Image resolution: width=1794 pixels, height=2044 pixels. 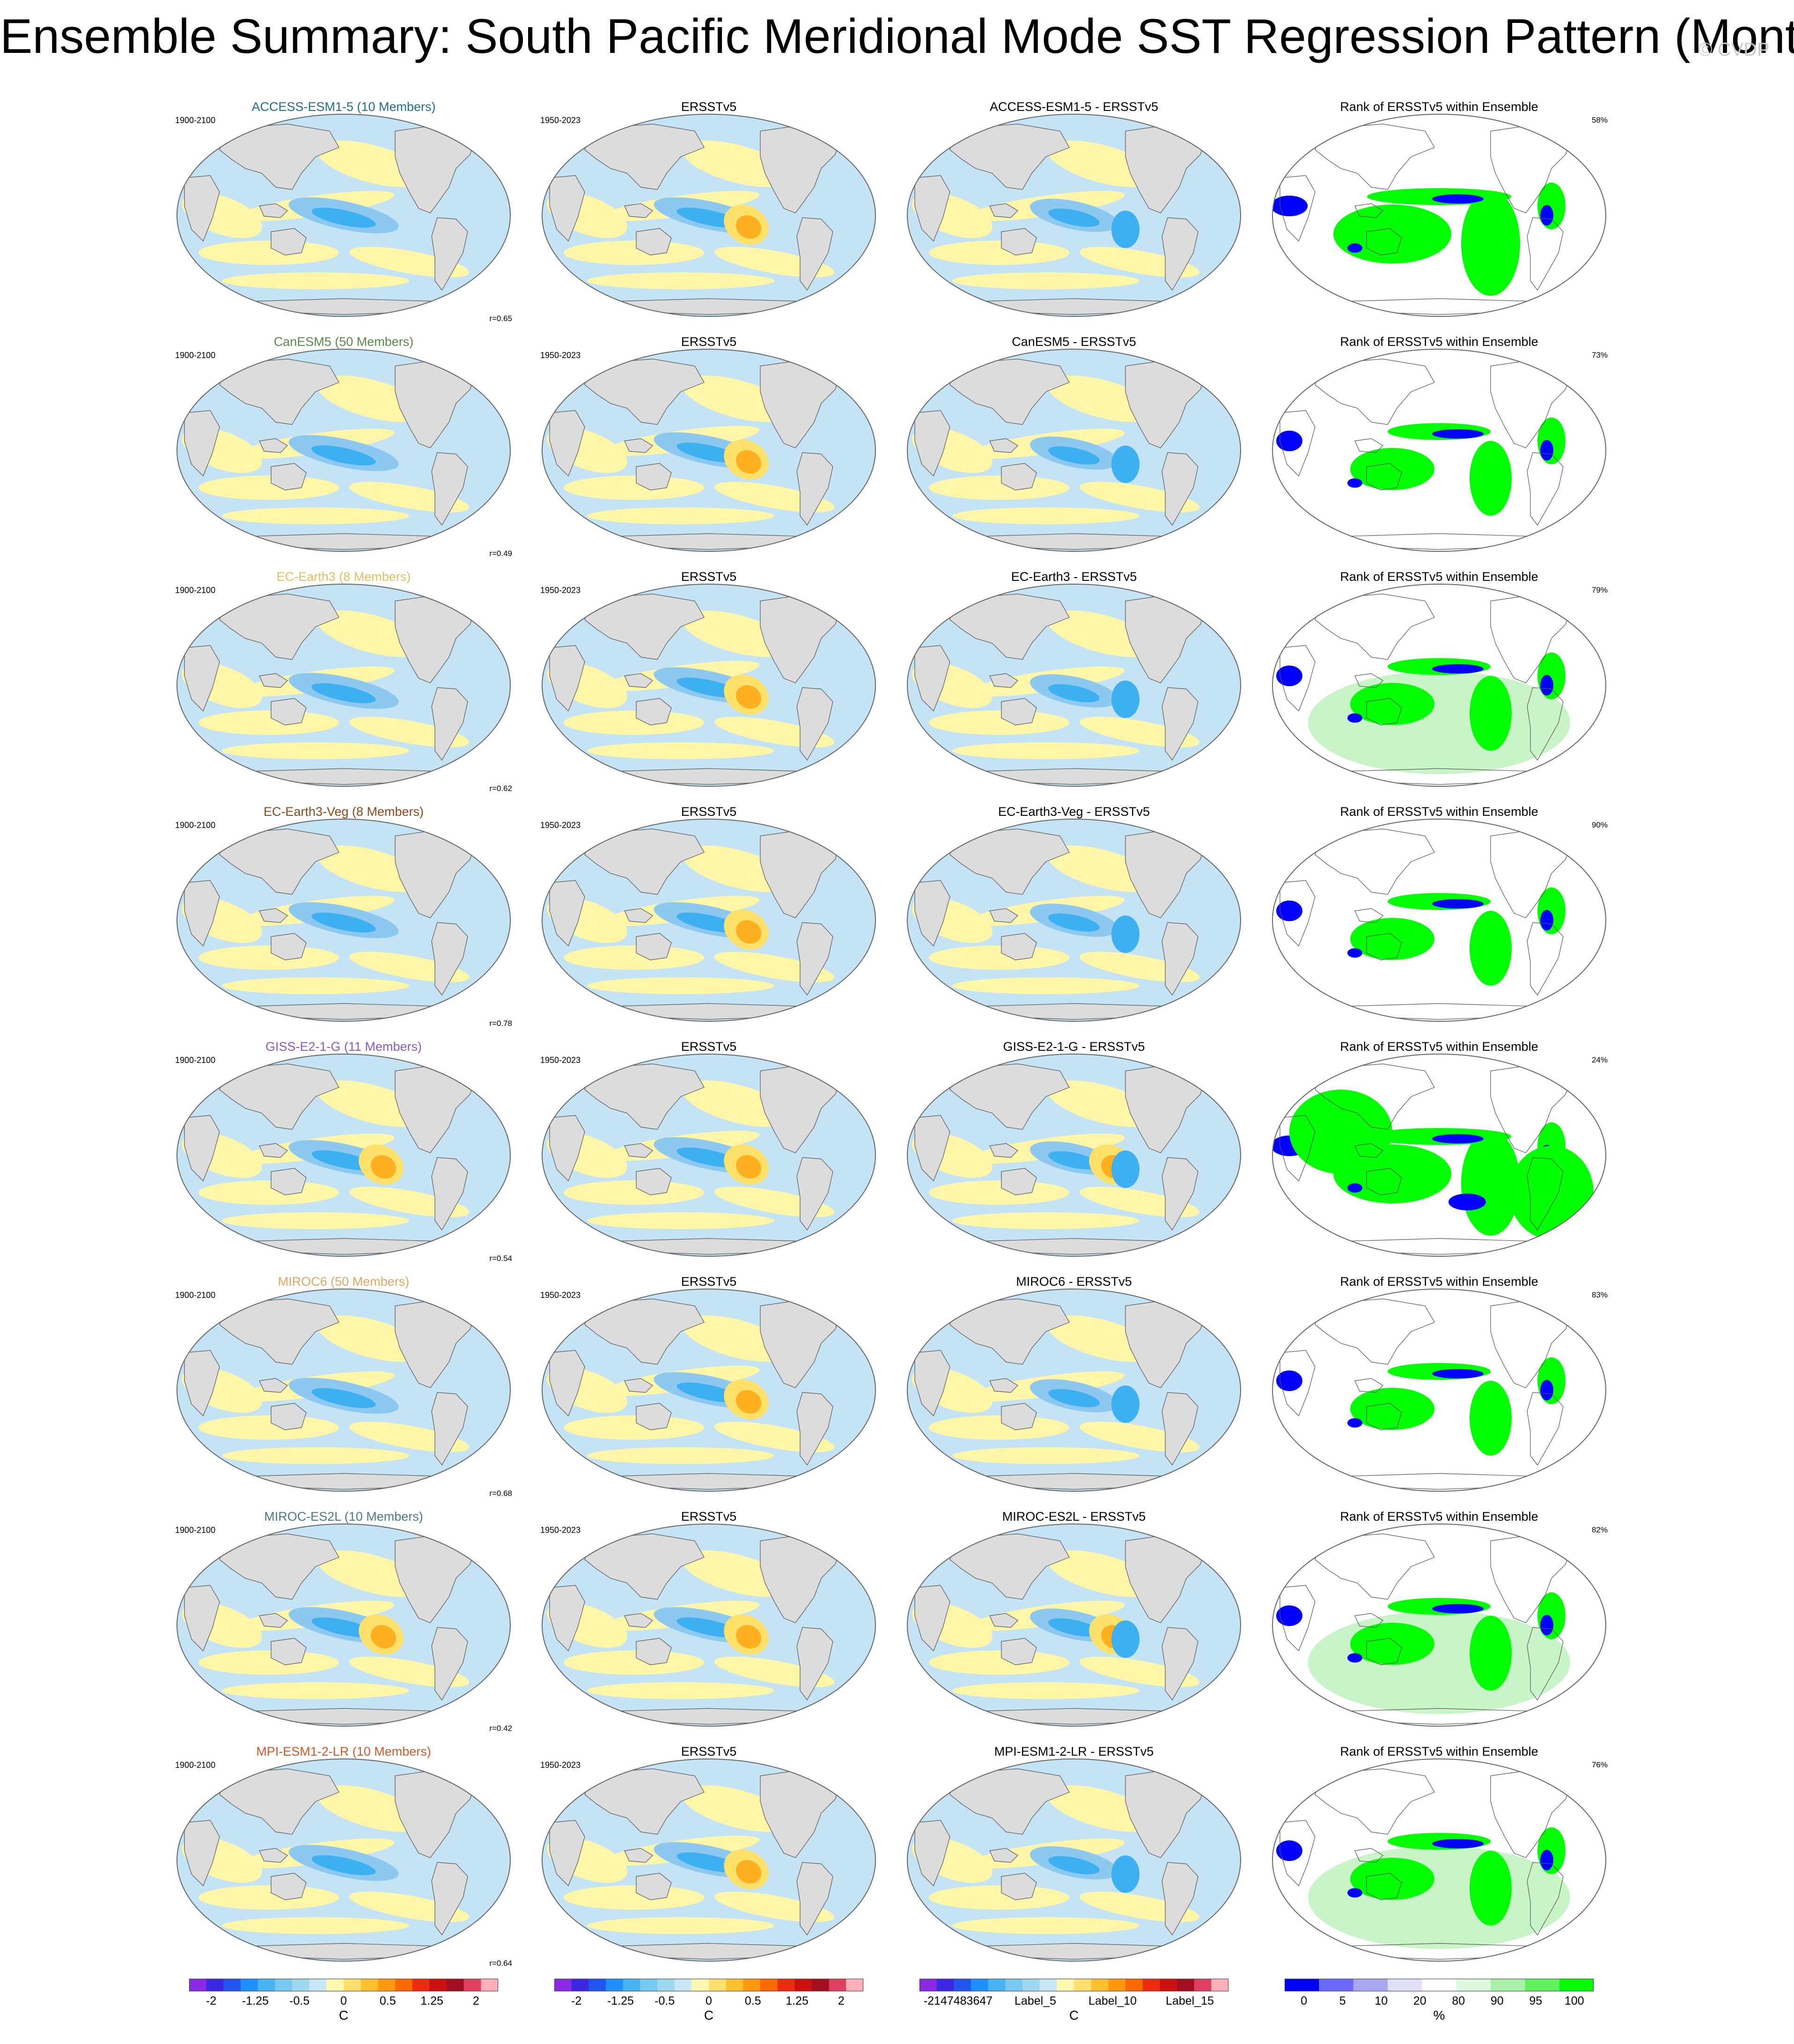 I want to click on colorbar-unit-label: C, so click(x=343, y=2015).